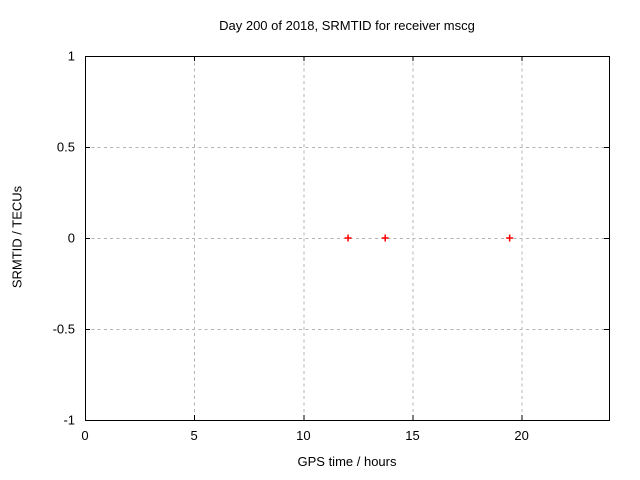 The height and width of the screenshot is (480, 640). Describe the element at coordinates (69, 420) in the screenshot. I see `y-tick-label: -1` at that location.